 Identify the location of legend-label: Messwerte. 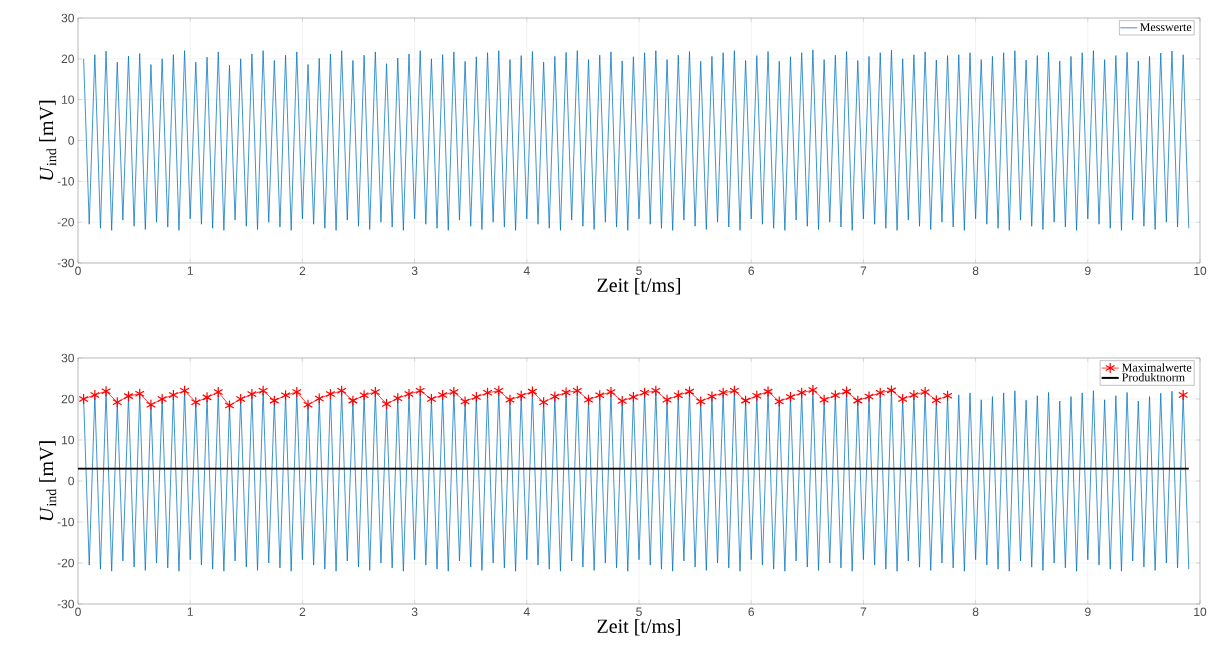
(1166, 27).